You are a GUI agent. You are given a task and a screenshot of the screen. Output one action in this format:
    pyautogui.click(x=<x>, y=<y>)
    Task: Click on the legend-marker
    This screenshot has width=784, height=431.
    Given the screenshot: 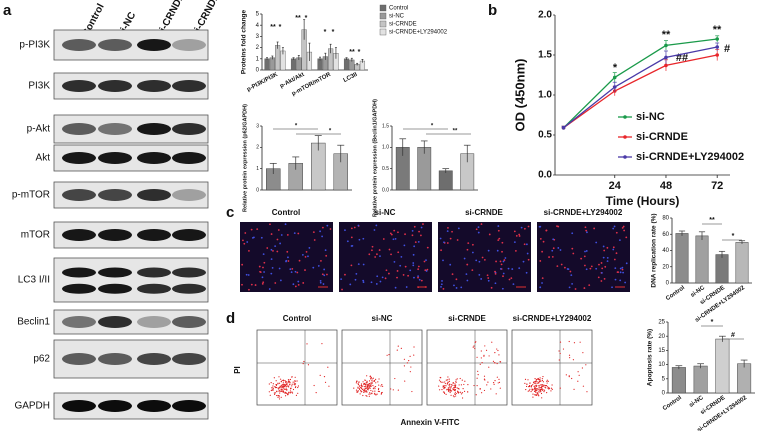 What is the action you would take?
    pyautogui.click(x=625, y=117)
    